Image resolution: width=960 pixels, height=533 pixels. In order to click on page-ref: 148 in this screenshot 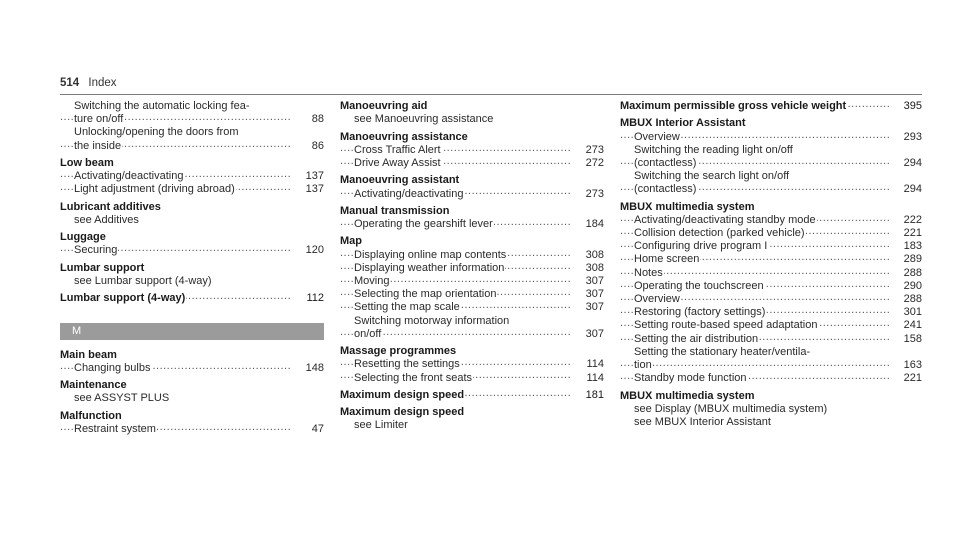, I will do `click(309, 368)`.